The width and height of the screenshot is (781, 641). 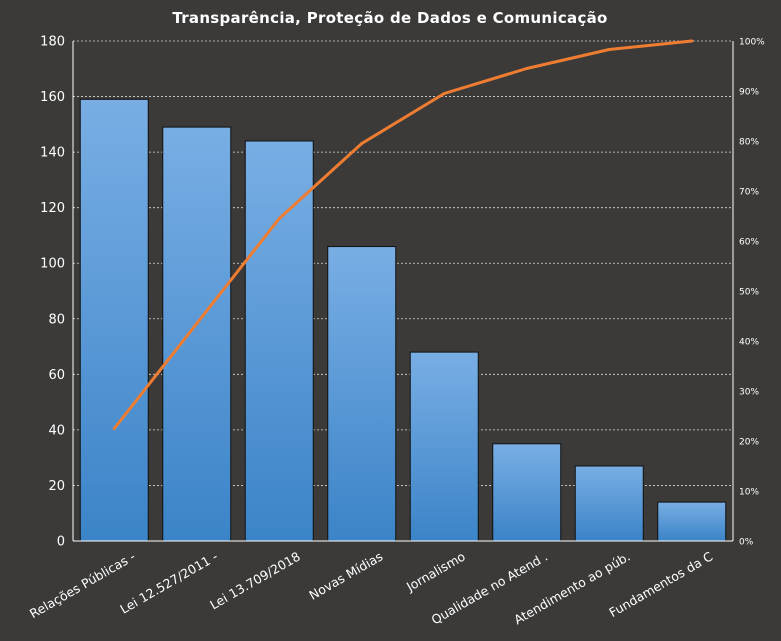 I want to click on y2-tick-label: 80%, so click(x=749, y=143).